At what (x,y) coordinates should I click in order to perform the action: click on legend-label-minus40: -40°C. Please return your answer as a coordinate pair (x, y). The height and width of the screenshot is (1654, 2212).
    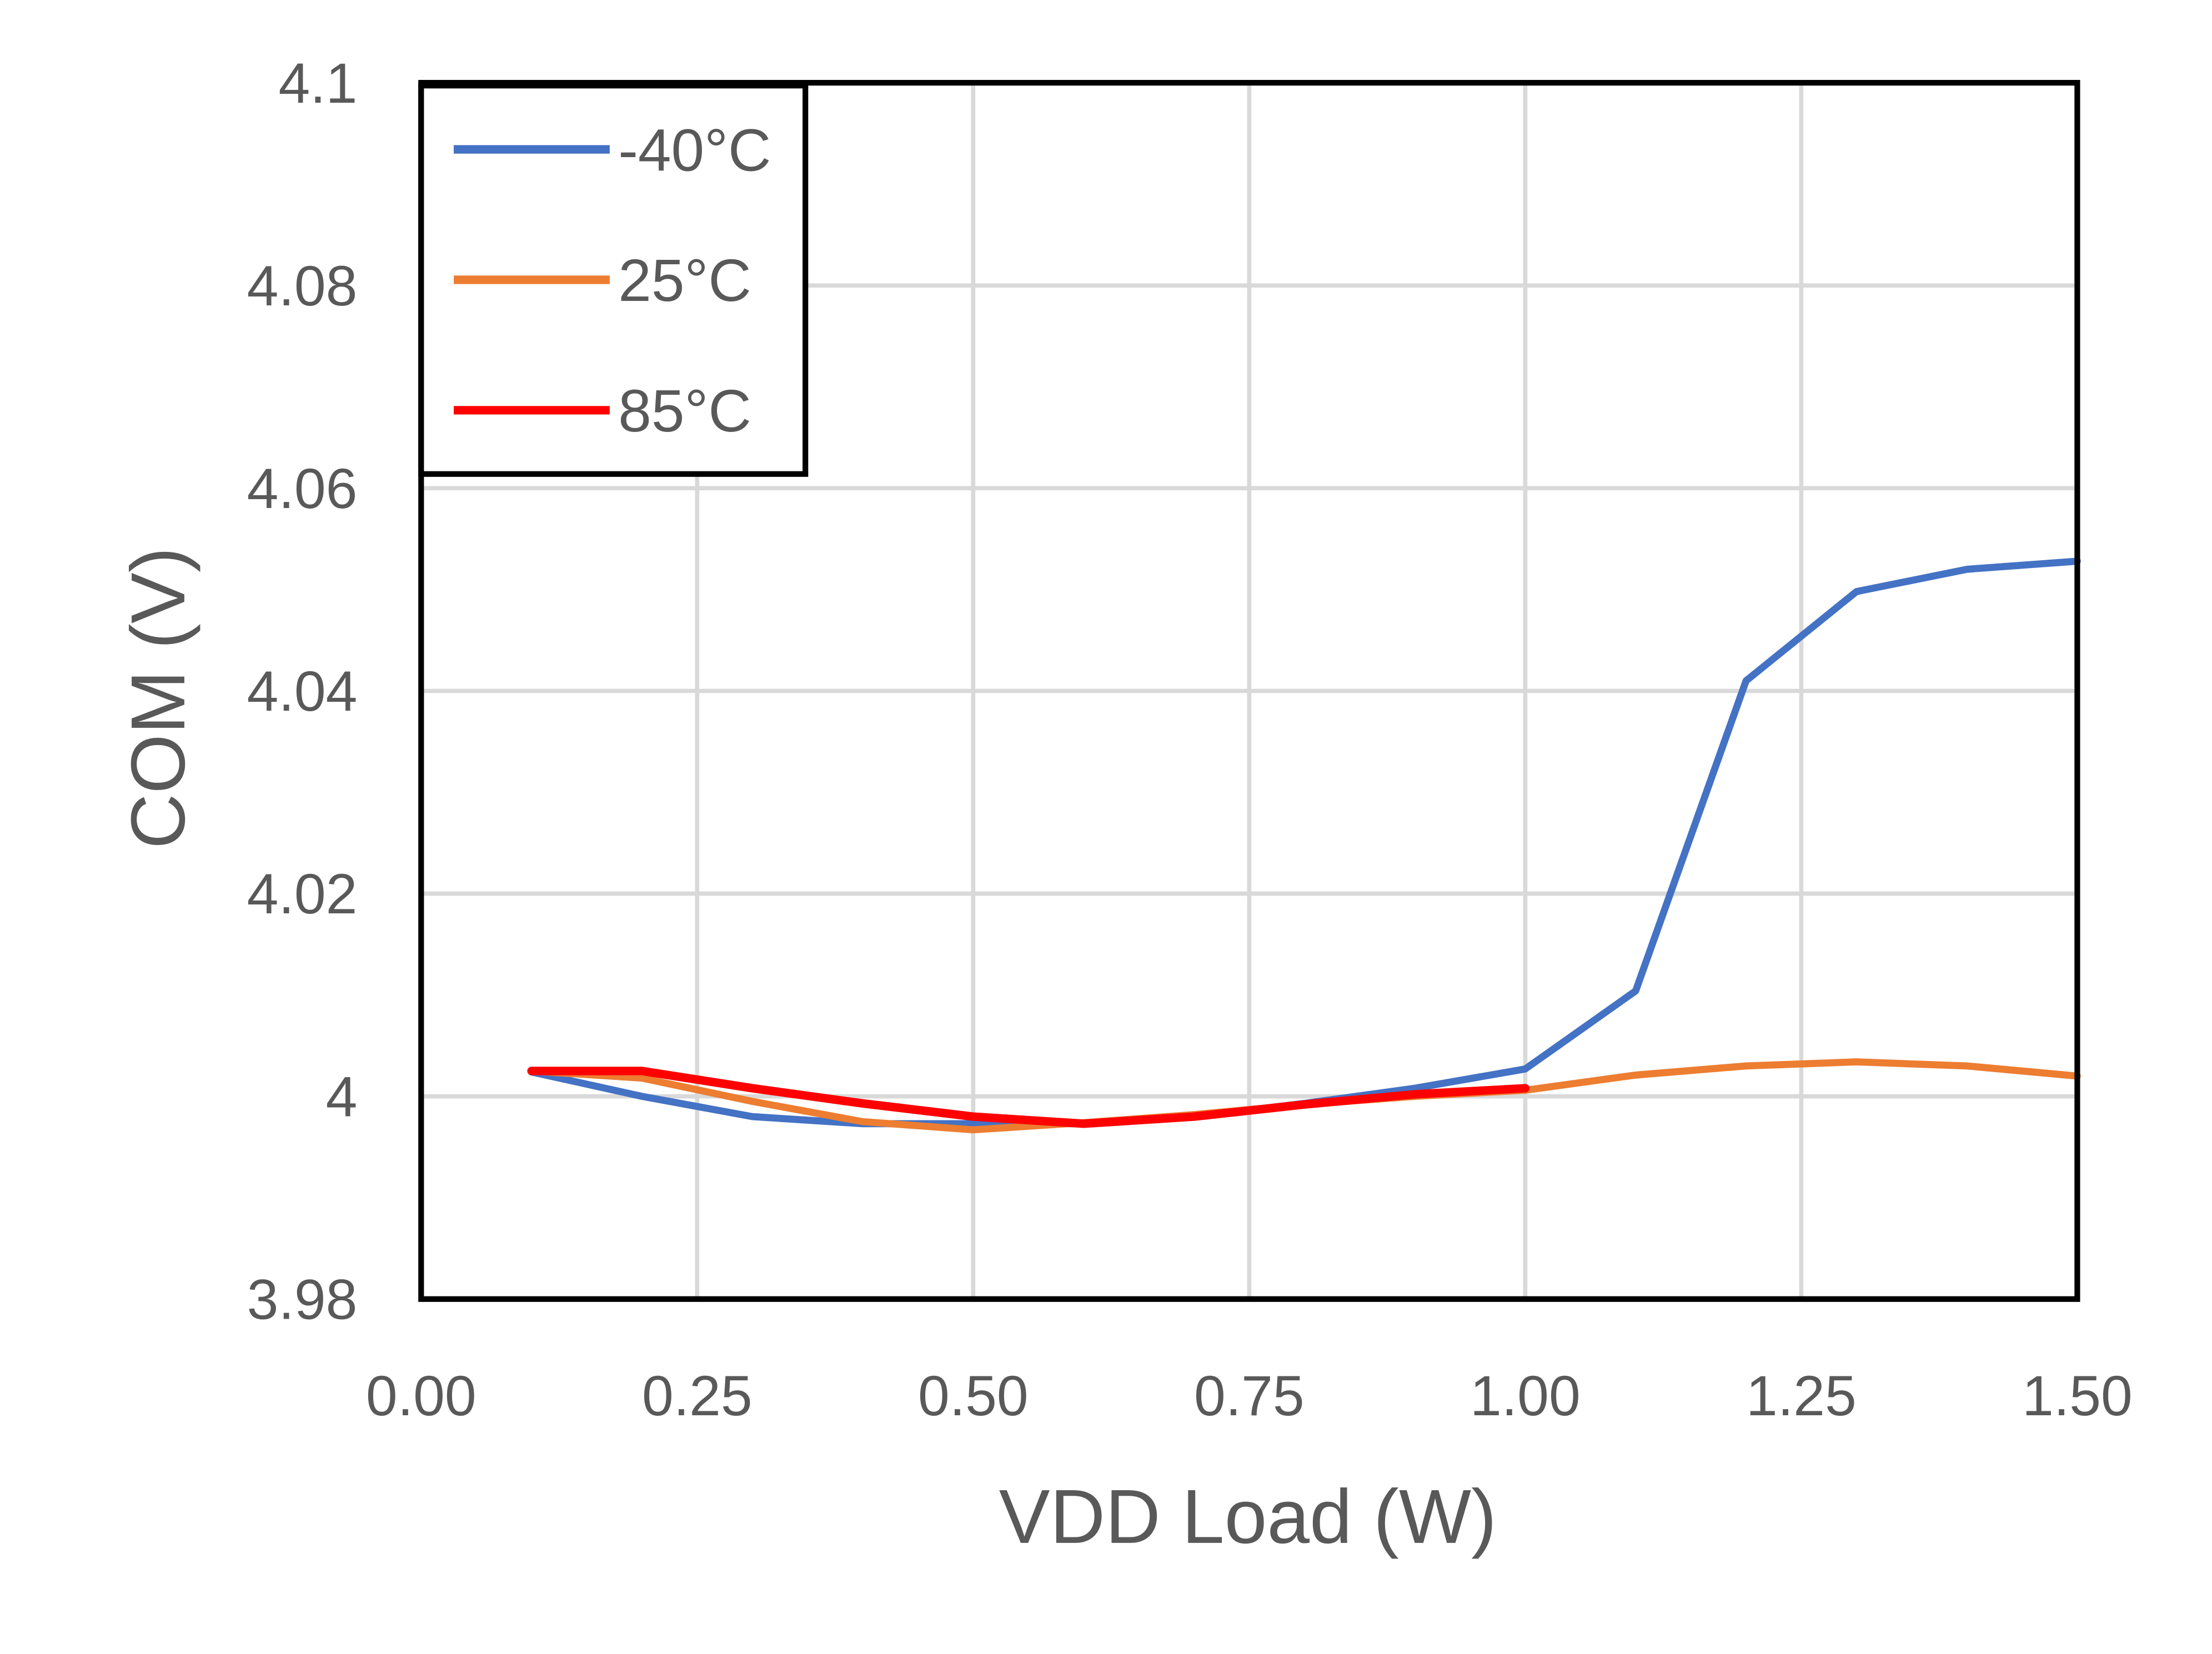
    Looking at the image, I should click on (694, 150).